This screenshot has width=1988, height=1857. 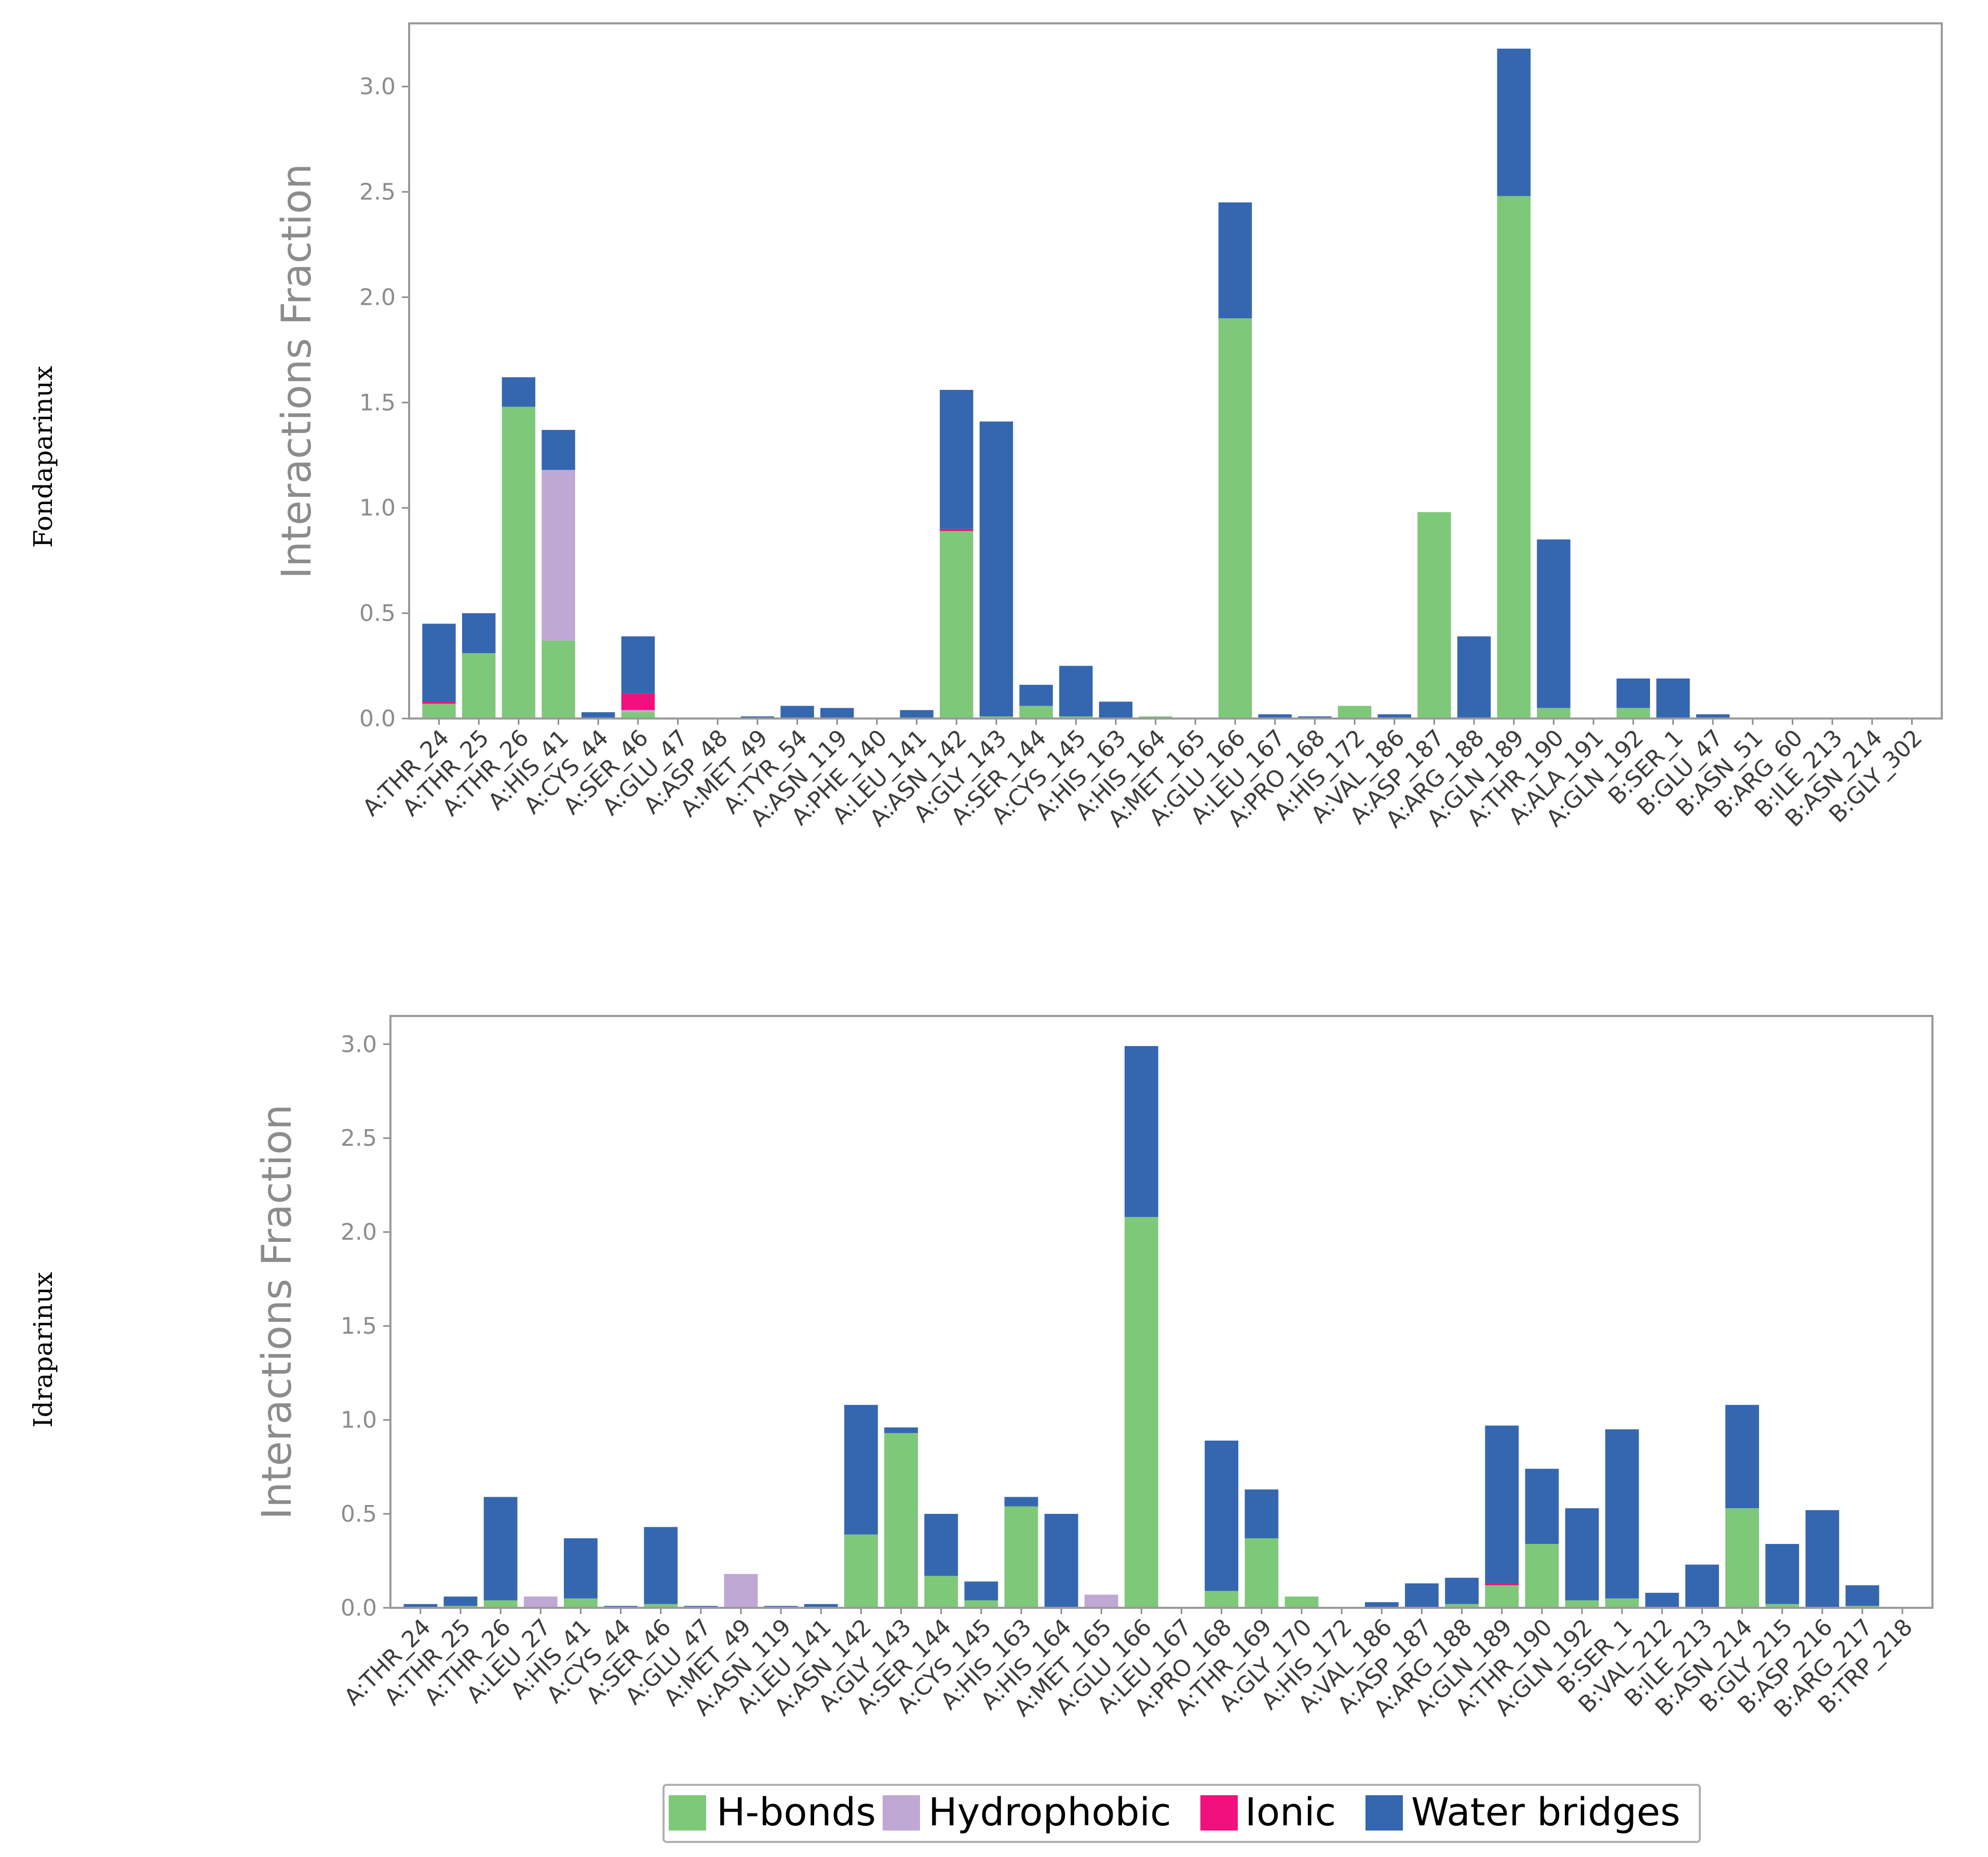 I want to click on legend-swatch-ionic, so click(x=1219, y=1813).